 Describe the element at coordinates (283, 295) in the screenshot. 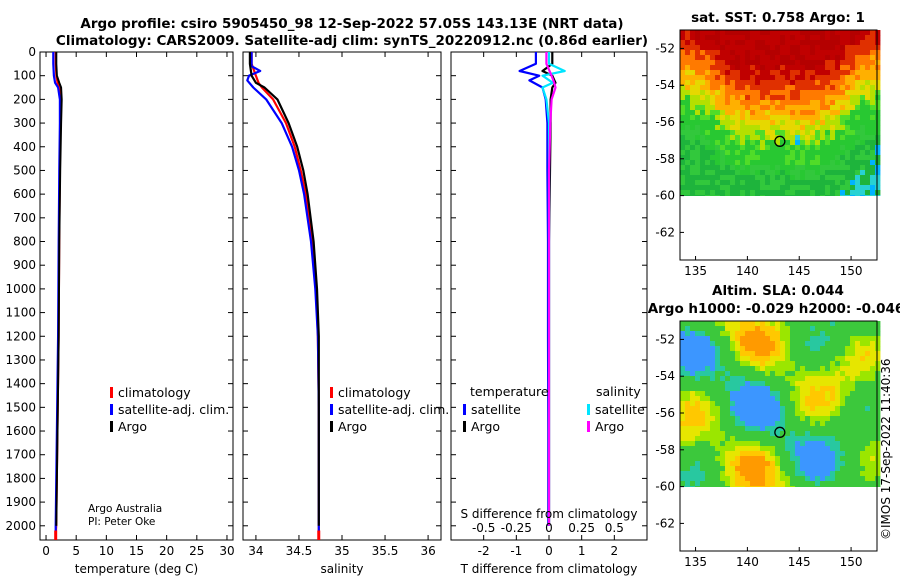

I see `sal-satellite-clim-line` at that location.